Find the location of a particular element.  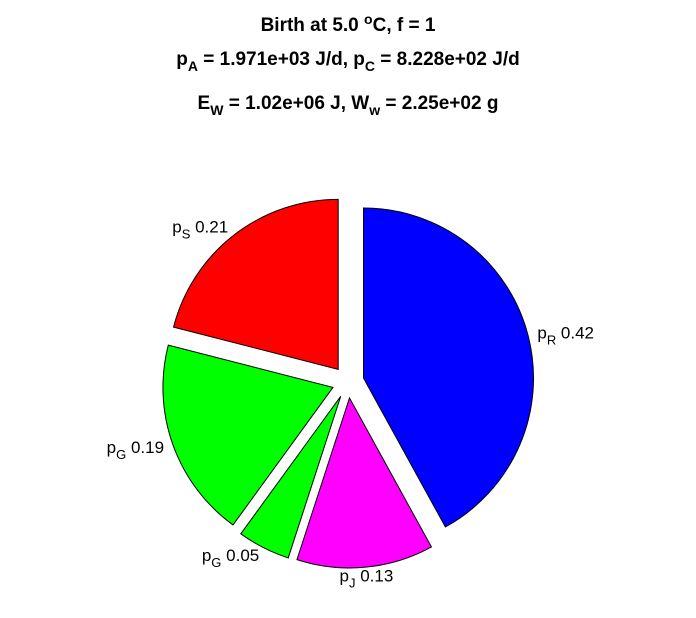

pie-label-p-S-4: pS 0.21 is located at coordinates (200, 230).